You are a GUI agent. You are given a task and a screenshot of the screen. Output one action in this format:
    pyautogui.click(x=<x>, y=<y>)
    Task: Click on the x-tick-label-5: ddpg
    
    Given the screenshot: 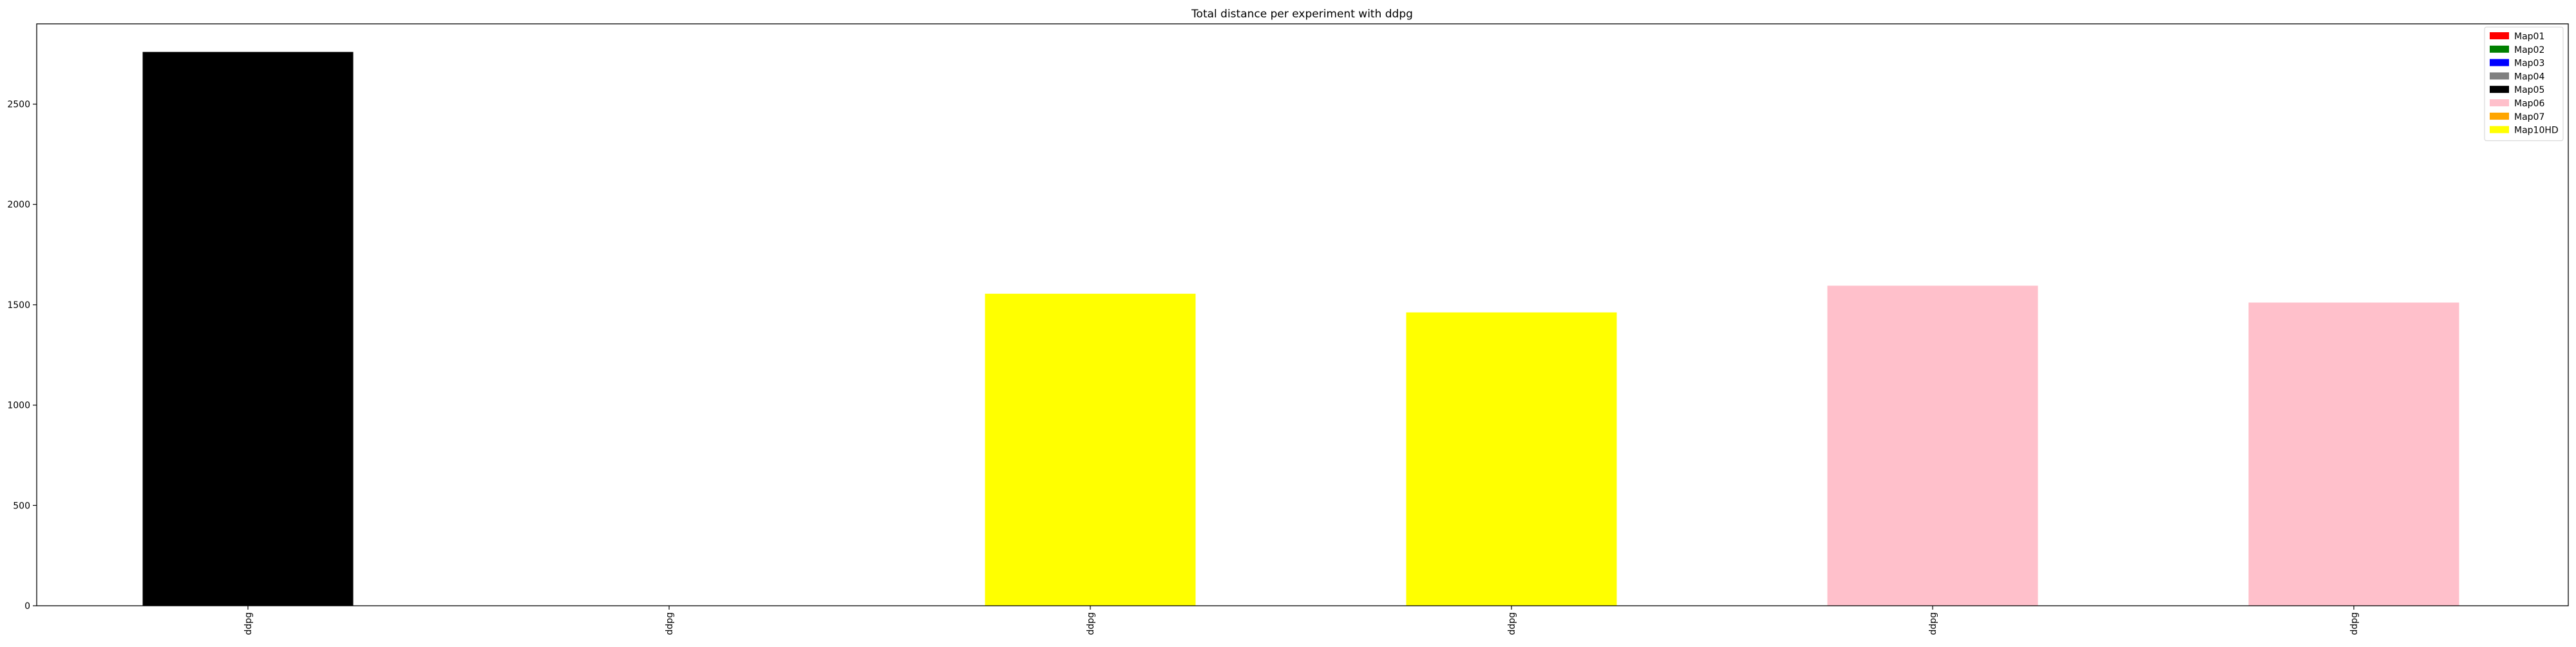 What is the action you would take?
    pyautogui.click(x=2355, y=623)
    